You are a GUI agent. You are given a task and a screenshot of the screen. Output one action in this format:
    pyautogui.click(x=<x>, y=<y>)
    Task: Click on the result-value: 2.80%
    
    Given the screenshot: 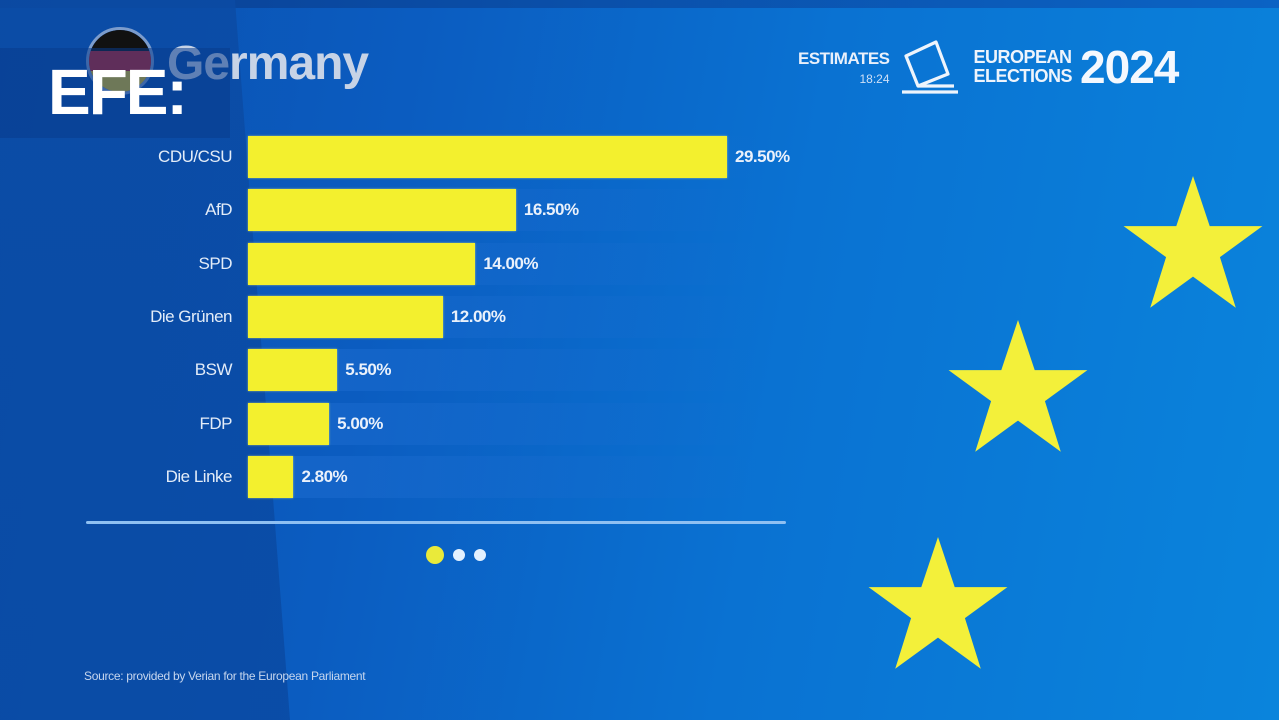 What is the action you would take?
    pyautogui.click(x=324, y=476)
    